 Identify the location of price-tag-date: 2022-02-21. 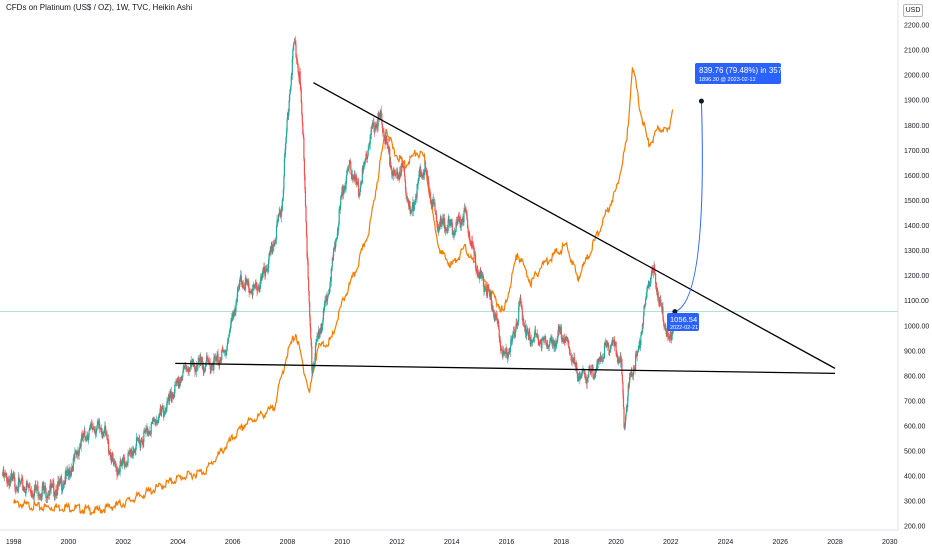
(684, 328).